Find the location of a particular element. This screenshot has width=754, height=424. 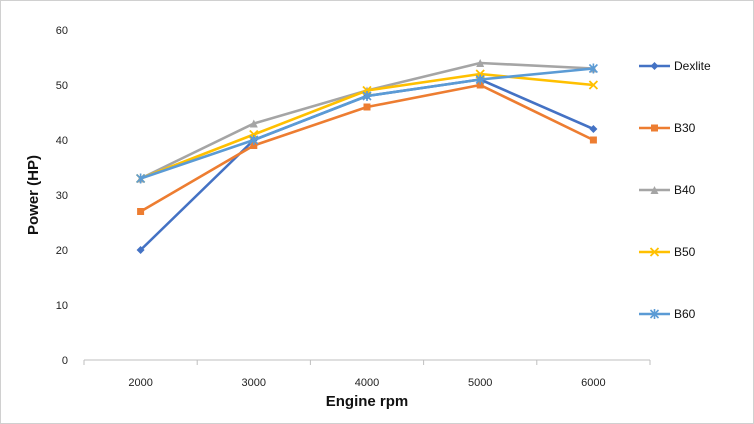

legend-label: B30 is located at coordinates (685, 128).